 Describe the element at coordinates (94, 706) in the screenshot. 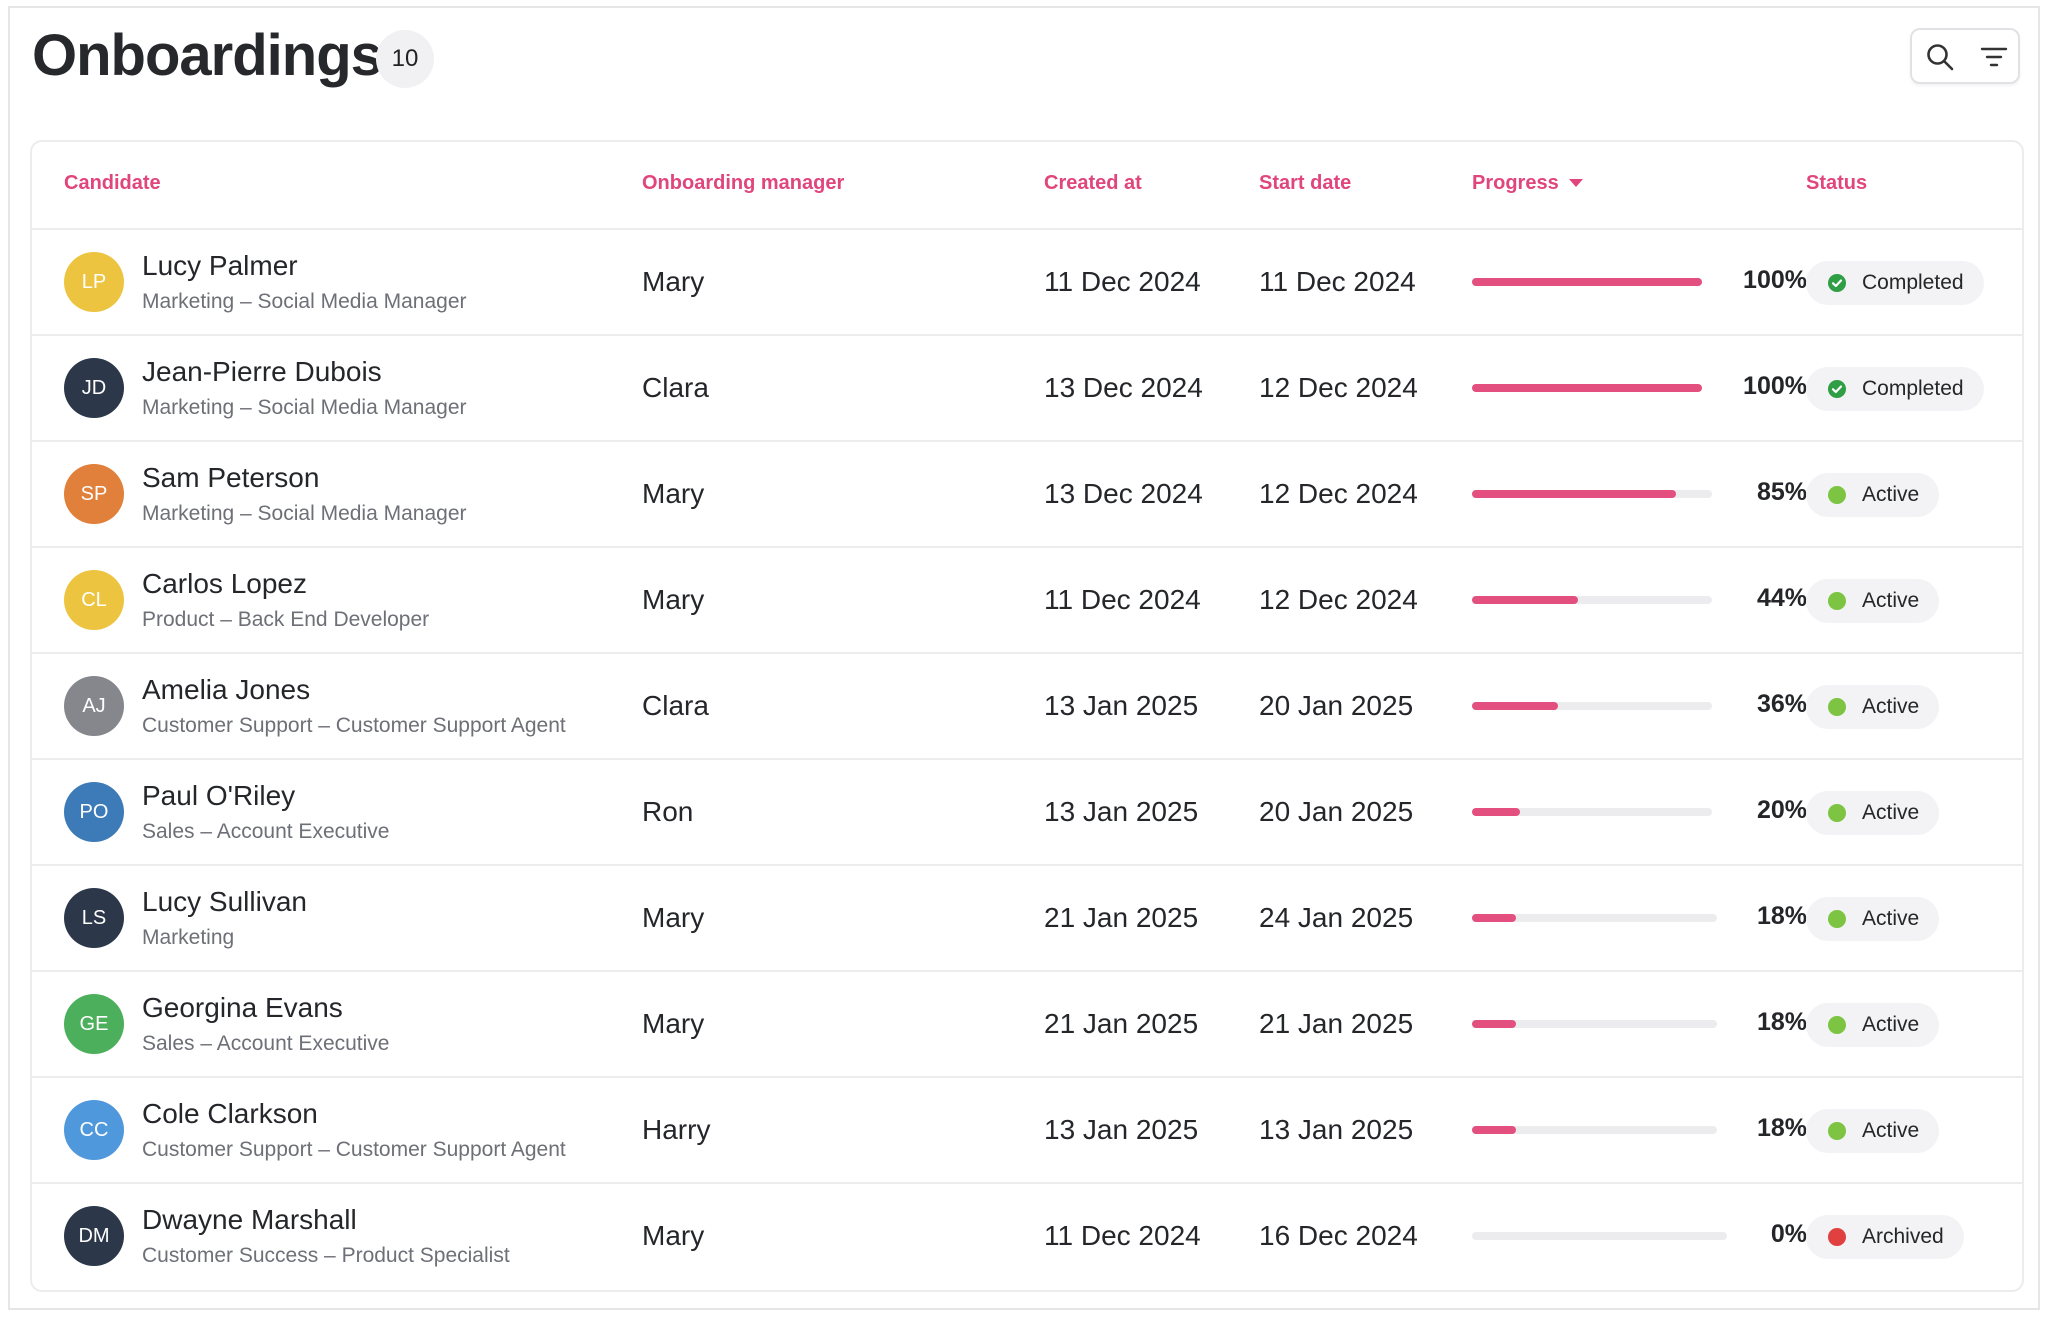

I see `avatar: AJ` at that location.